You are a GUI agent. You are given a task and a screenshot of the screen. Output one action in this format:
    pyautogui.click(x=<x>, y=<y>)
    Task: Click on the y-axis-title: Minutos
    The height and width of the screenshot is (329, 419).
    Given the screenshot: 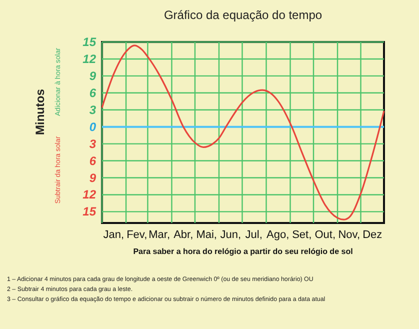 What is the action you would take?
    pyautogui.click(x=40, y=111)
    